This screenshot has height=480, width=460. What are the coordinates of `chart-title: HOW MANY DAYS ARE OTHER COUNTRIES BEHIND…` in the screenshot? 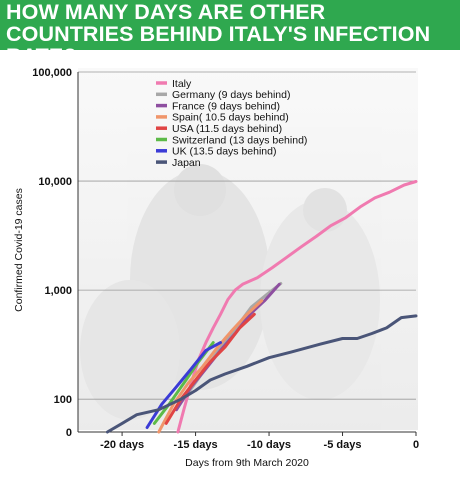 It's located at (218, 34).